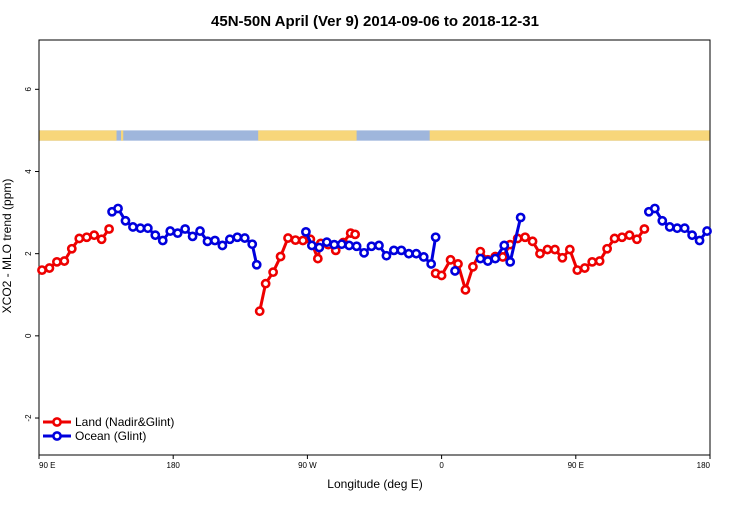 This screenshot has width=750, height=505. What do you see at coordinates (124, 422) in the screenshot?
I see `legend-entry: Land (Nadir&Glint)` at bounding box center [124, 422].